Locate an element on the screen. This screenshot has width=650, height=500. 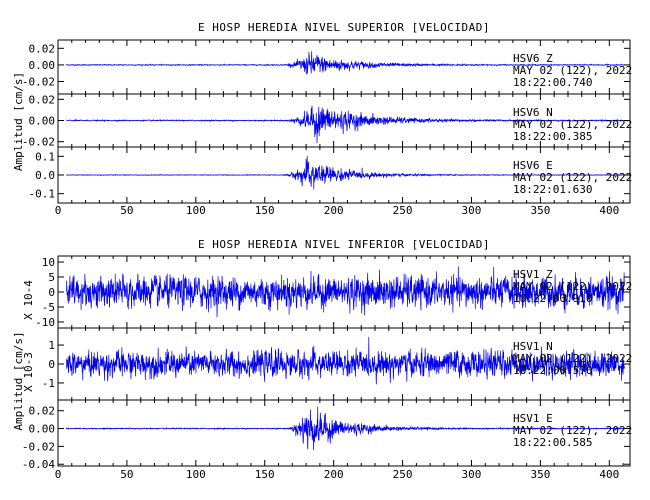
y-tick-label: -10 is located at coordinates (45, 322).